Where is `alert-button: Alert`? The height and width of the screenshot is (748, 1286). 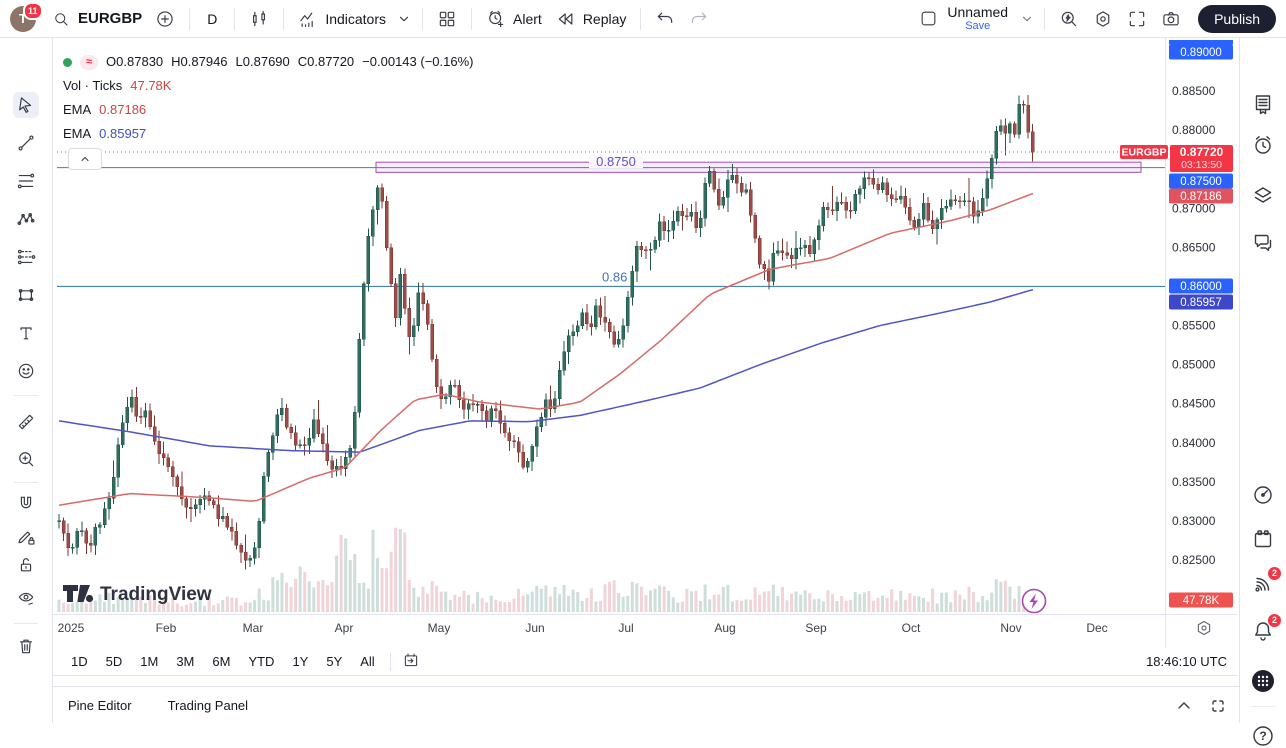 alert-button: Alert is located at coordinates (514, 19).